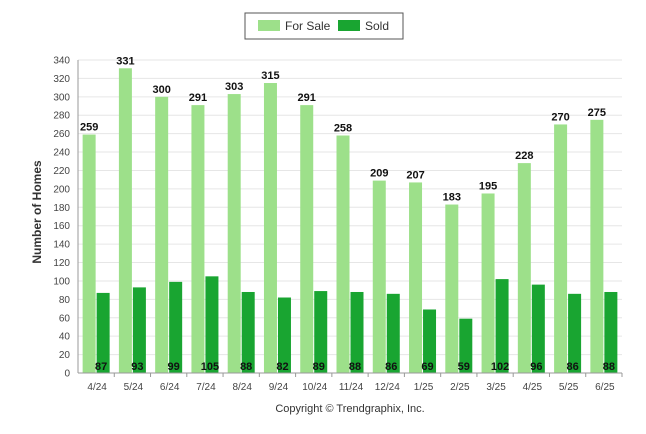 The height and width of the screenshot is (434, 646). I want to click on legend: For Sale Sold, so click(324, 26).